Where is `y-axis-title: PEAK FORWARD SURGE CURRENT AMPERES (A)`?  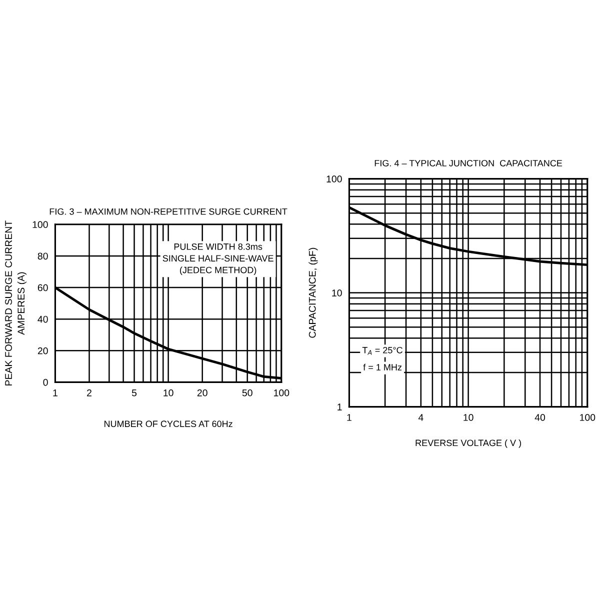
y-axis-title: PEAK FORWARD SURGE CURRENT AMPERES (A) is located at coordinates (15, 303).